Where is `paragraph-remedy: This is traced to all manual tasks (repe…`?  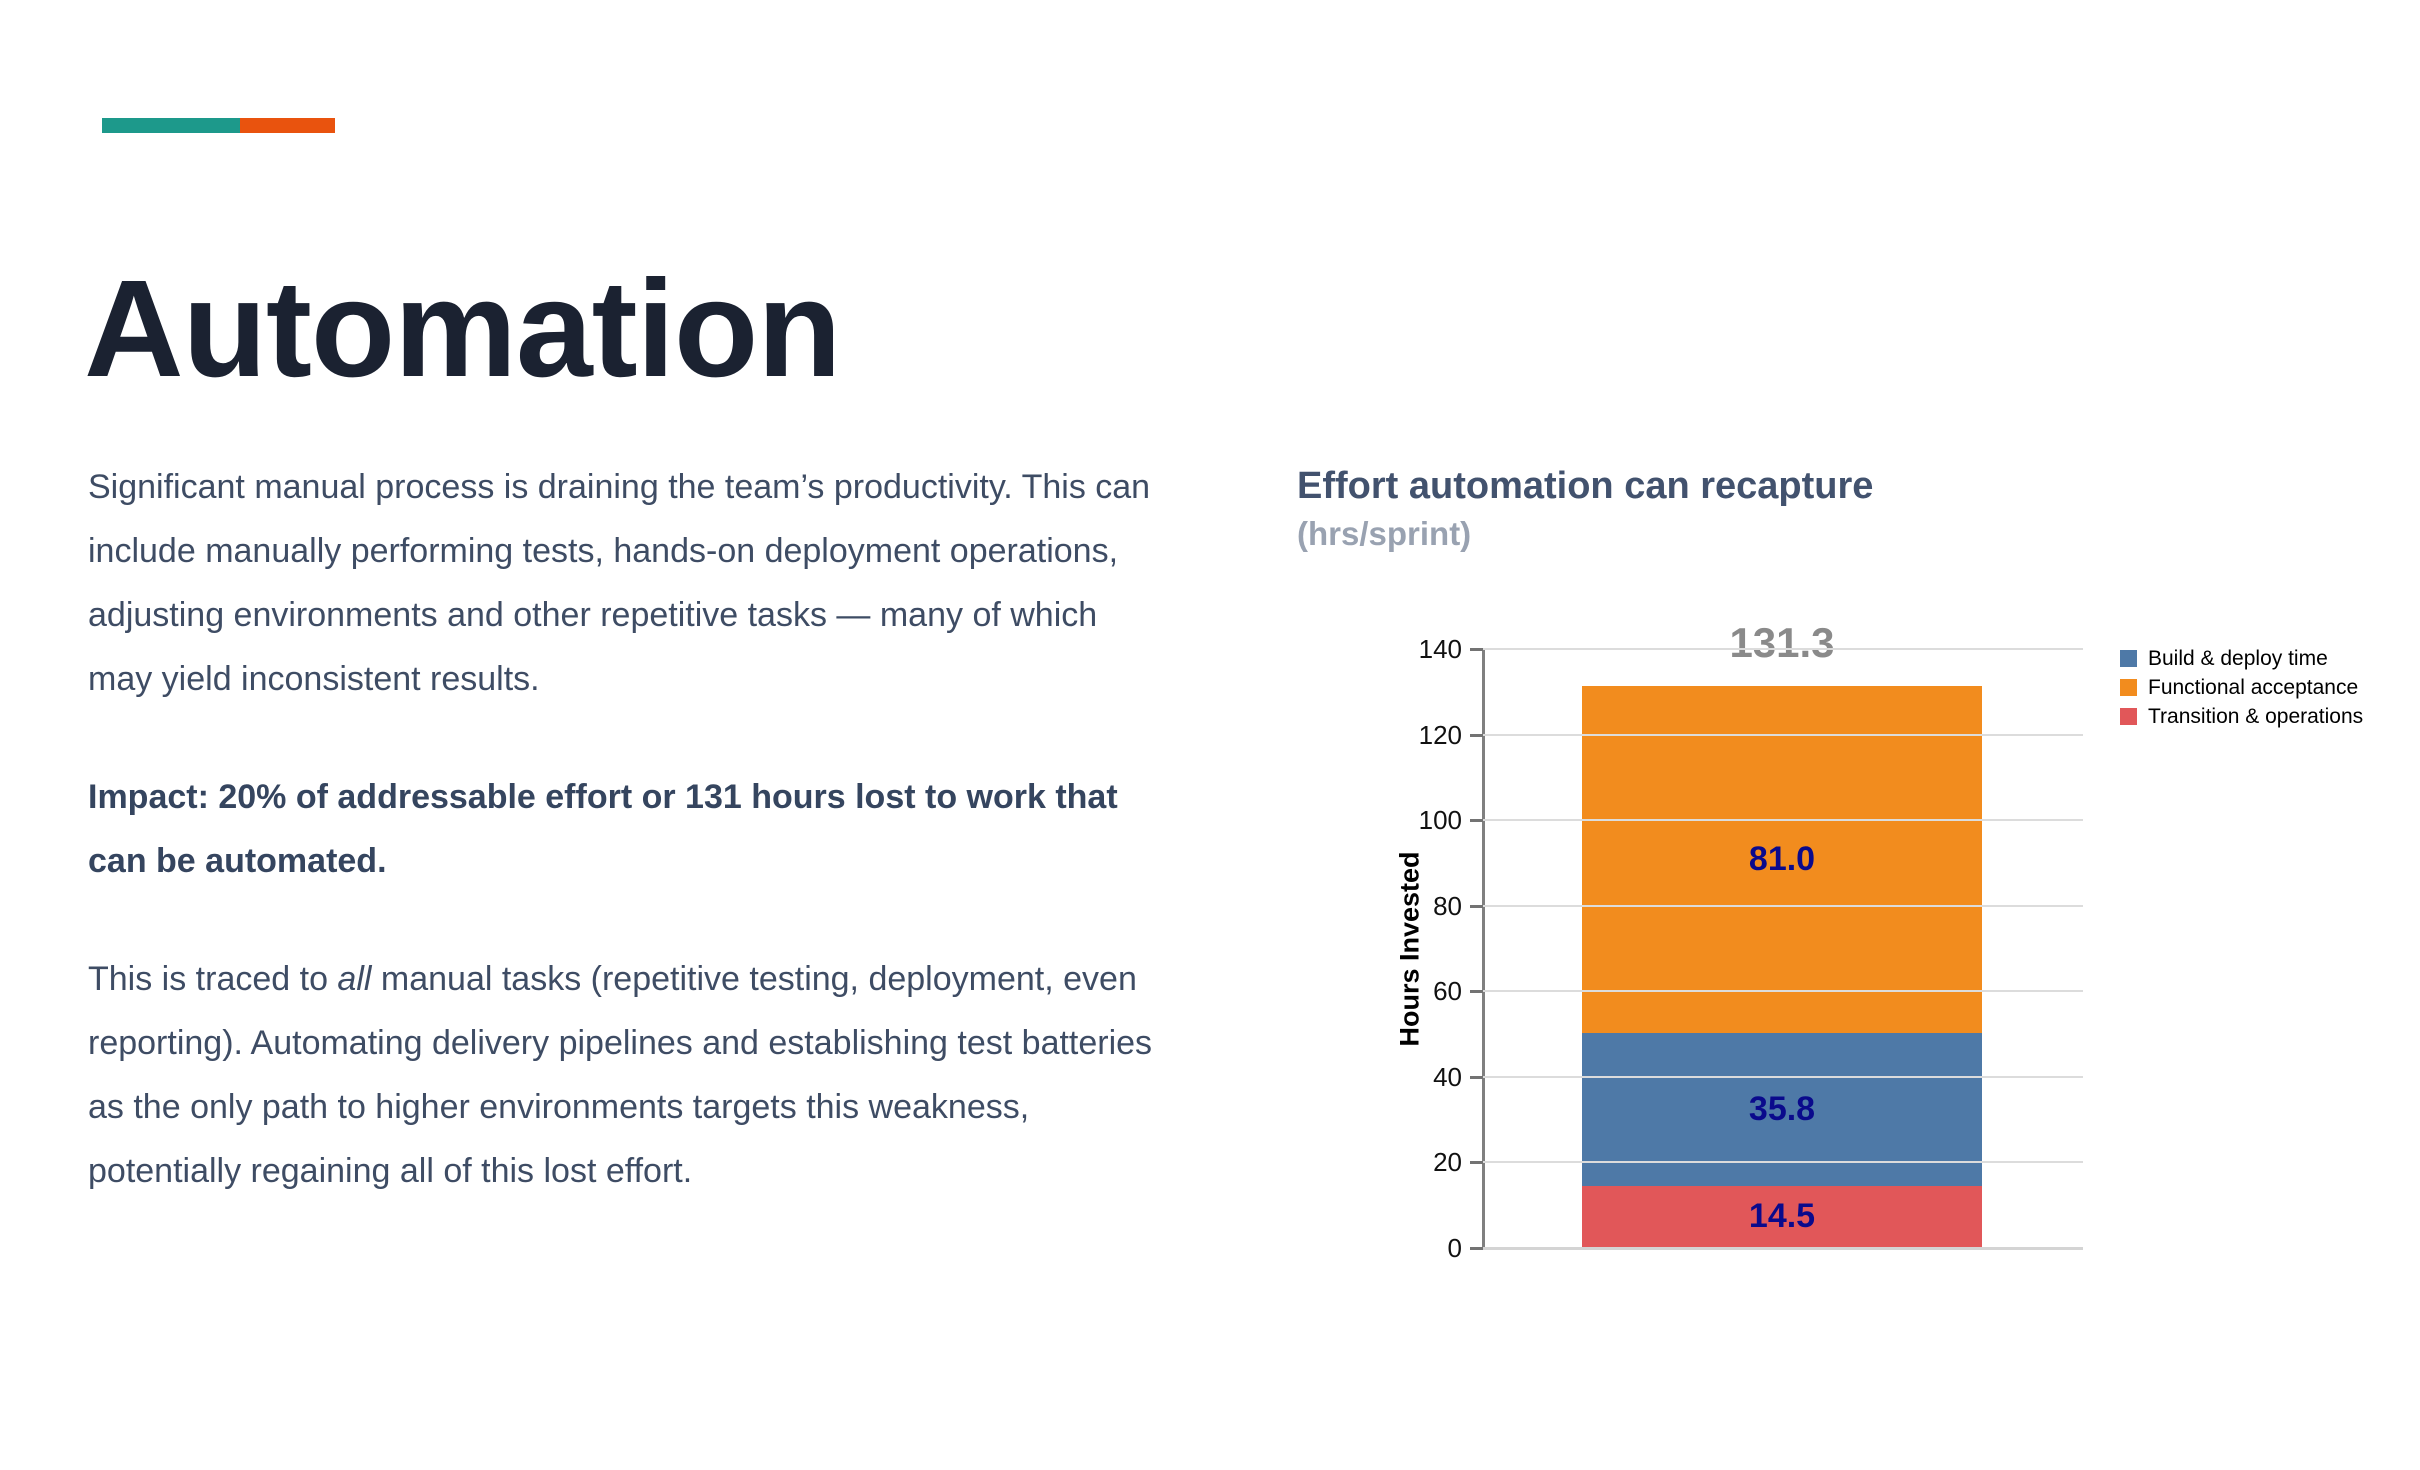 paragraph-remedy: This is traced to all manual tasks (repe… is located at coordinates (625, 1075).